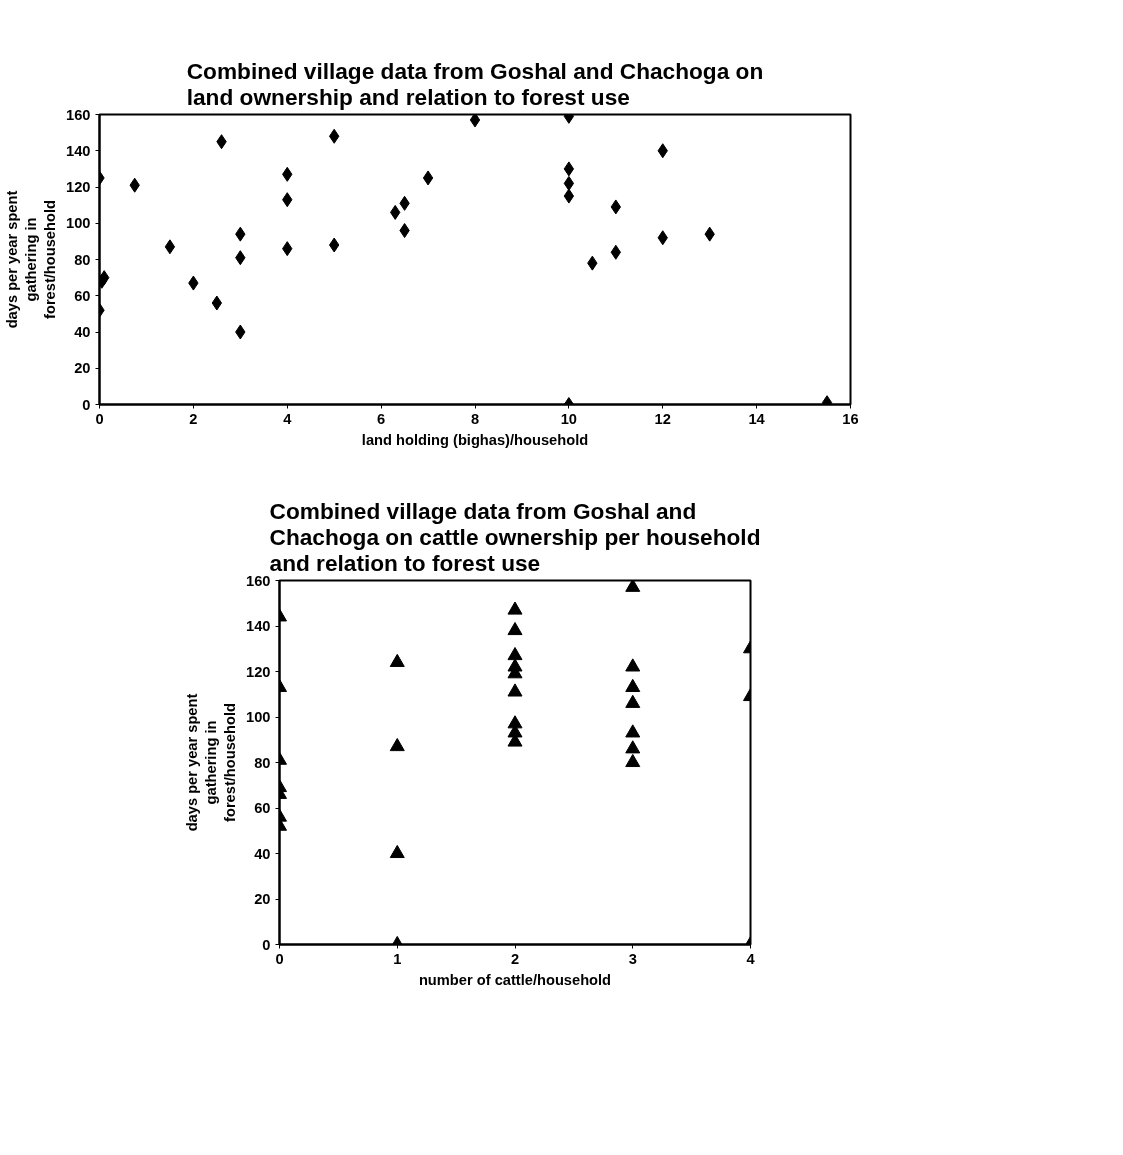 This screenshot has width=1123, height=1155. I want to click on chart-title: Combined village data from Goshal and Chachoga on land ownership and relation to forest use, so click(475, 83).